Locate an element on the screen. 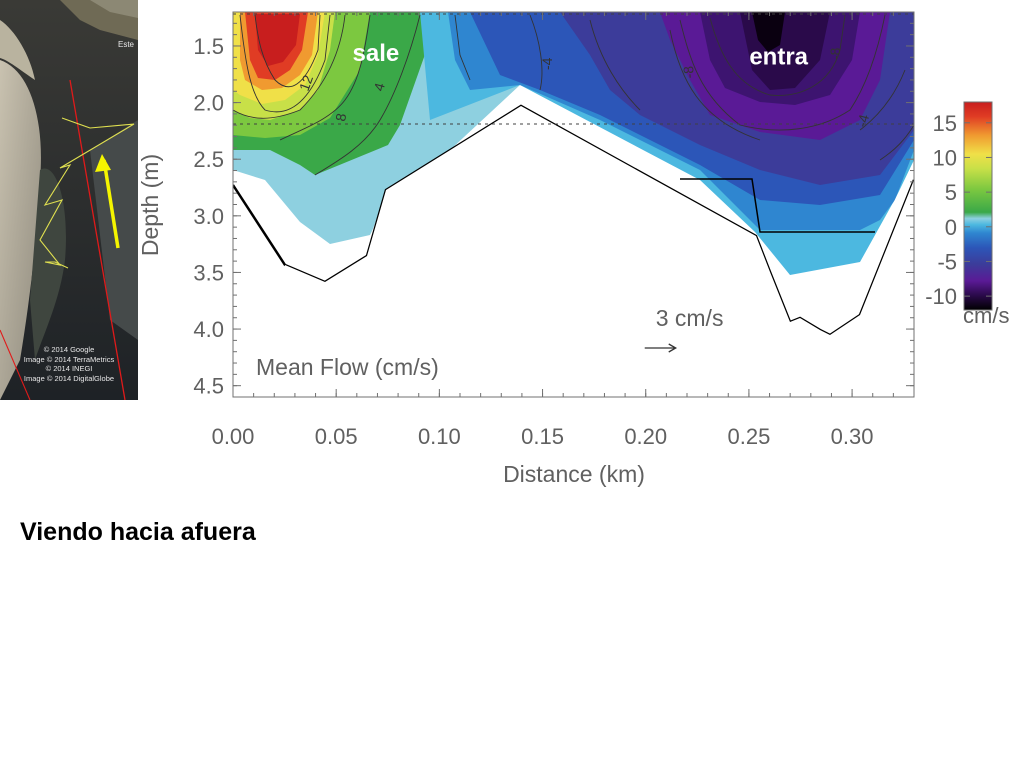  satellite-map-drawing: Este is located at coordinates (69, 200).